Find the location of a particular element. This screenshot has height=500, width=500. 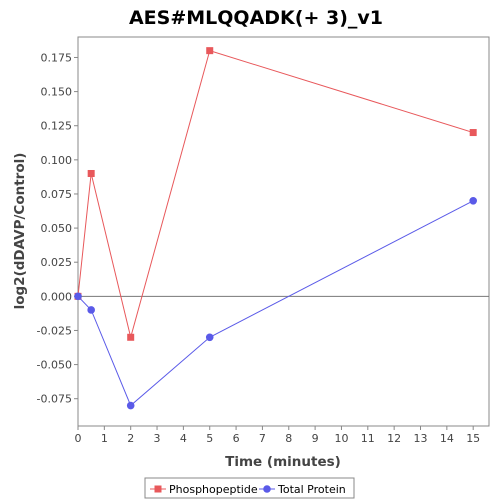

x-tick-label: 13 is located at coordinates (421, 438).